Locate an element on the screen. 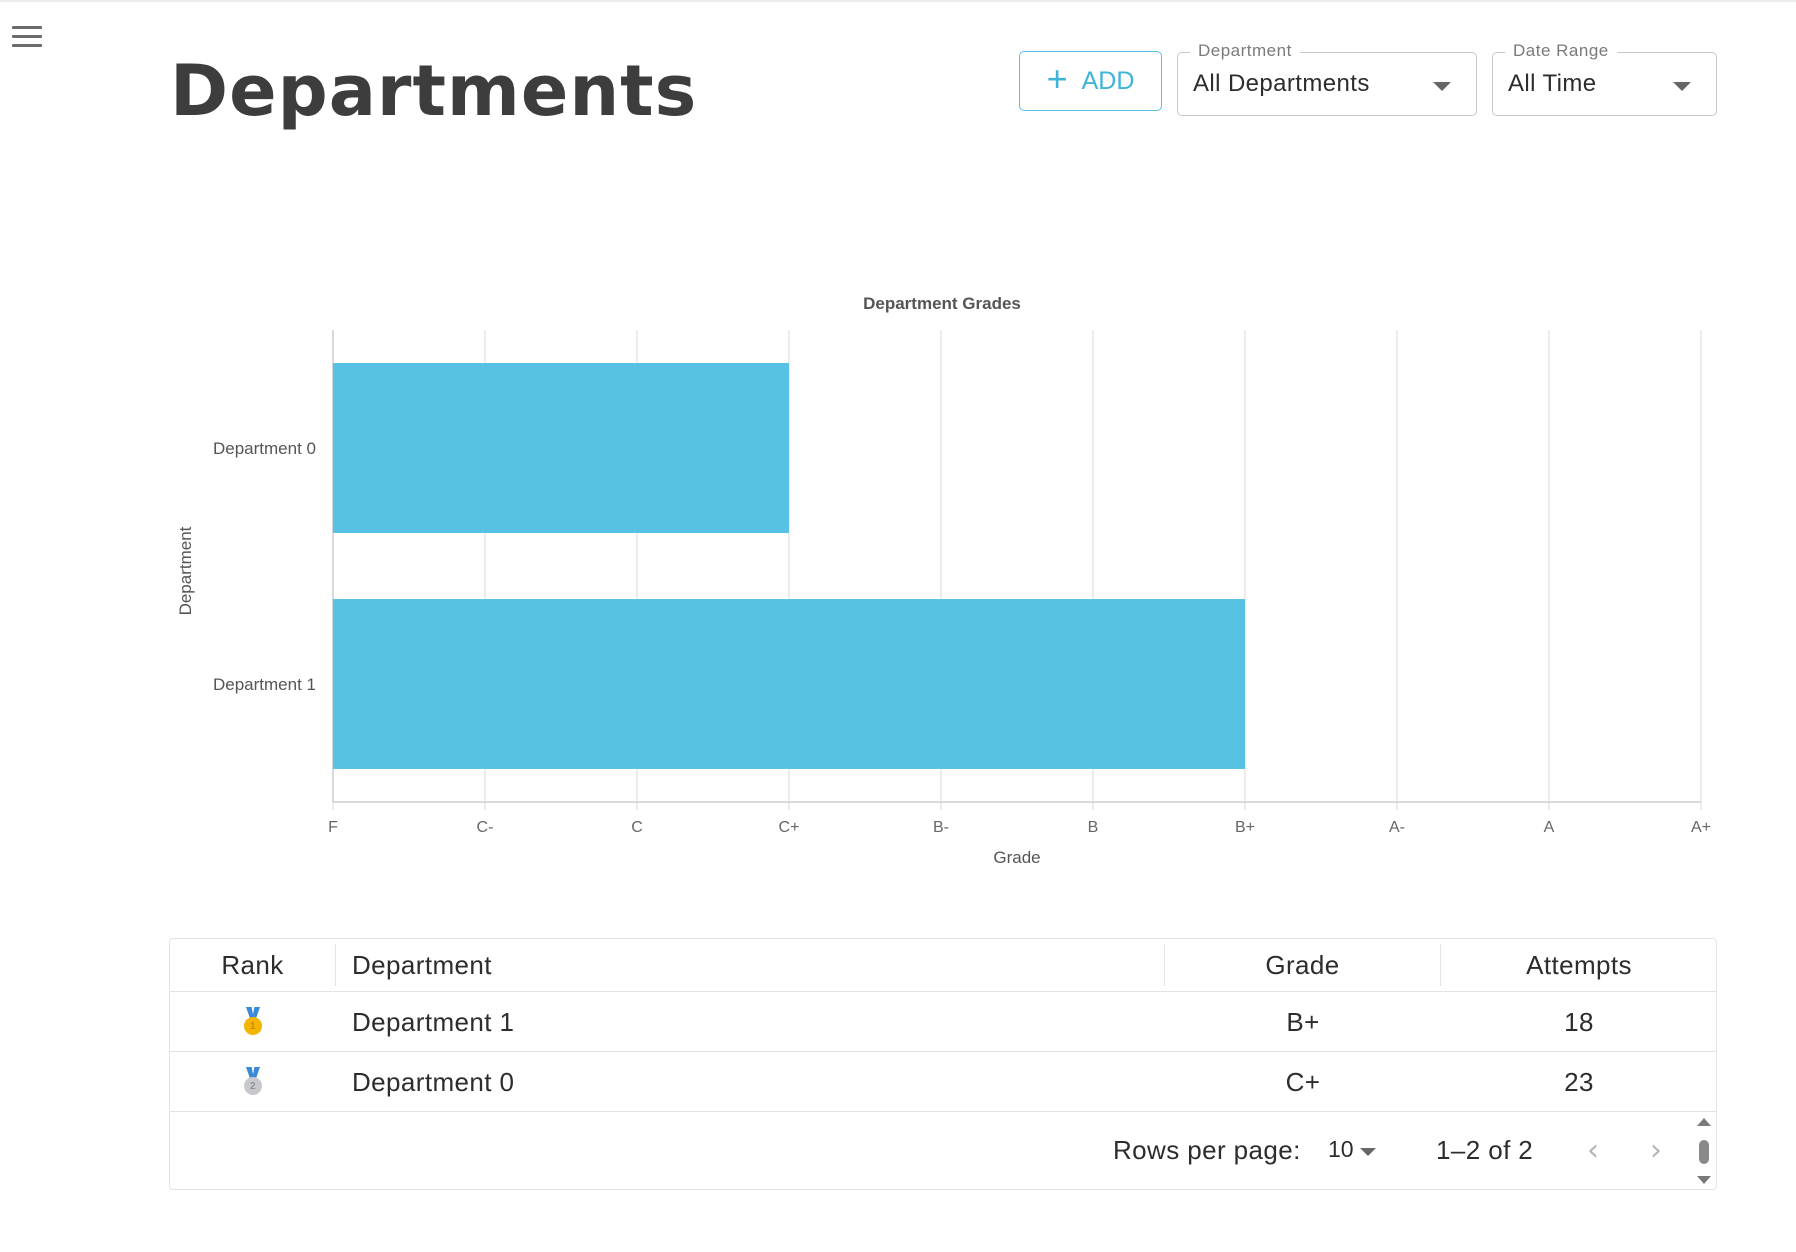 The height and width of the screenshot is (1252, 1796). department-select: Department All Departments is located at coordinates (1327, 78).